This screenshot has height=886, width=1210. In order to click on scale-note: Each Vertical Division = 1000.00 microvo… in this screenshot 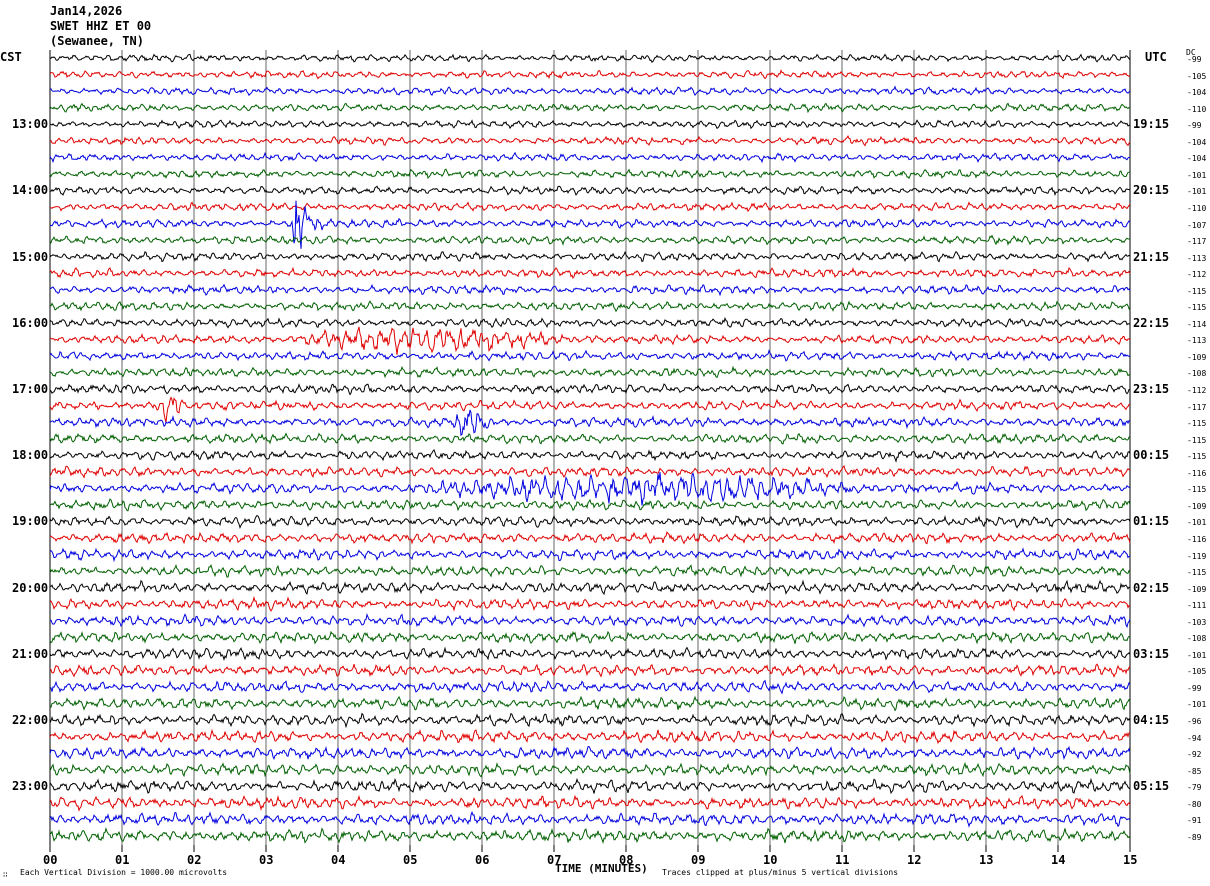, I will do `click(124, 872)`.